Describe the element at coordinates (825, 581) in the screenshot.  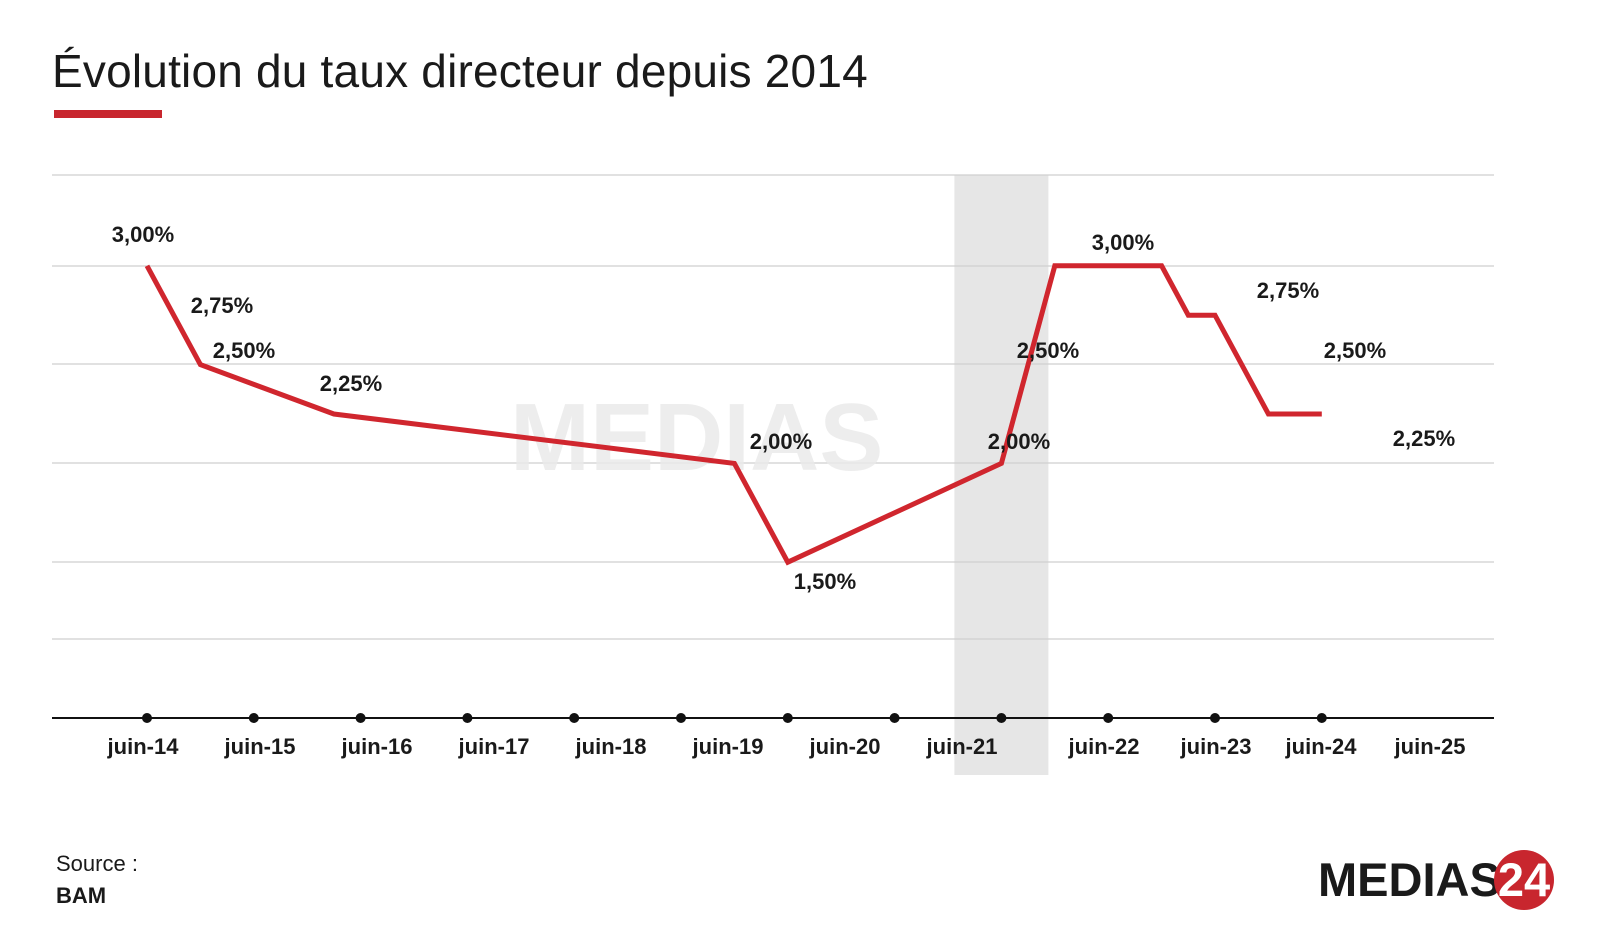
I see `data-label: 1,50%` at that location.